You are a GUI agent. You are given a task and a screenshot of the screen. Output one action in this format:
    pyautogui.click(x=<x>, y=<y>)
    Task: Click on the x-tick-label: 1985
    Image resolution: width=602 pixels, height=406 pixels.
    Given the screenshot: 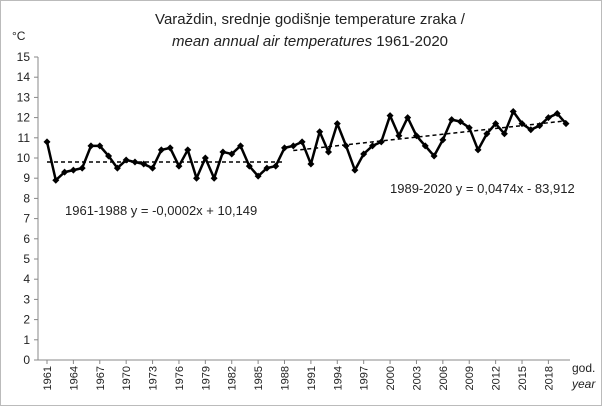 What is the action you would take?
    pyautogui.click(x=259, y=378)
    